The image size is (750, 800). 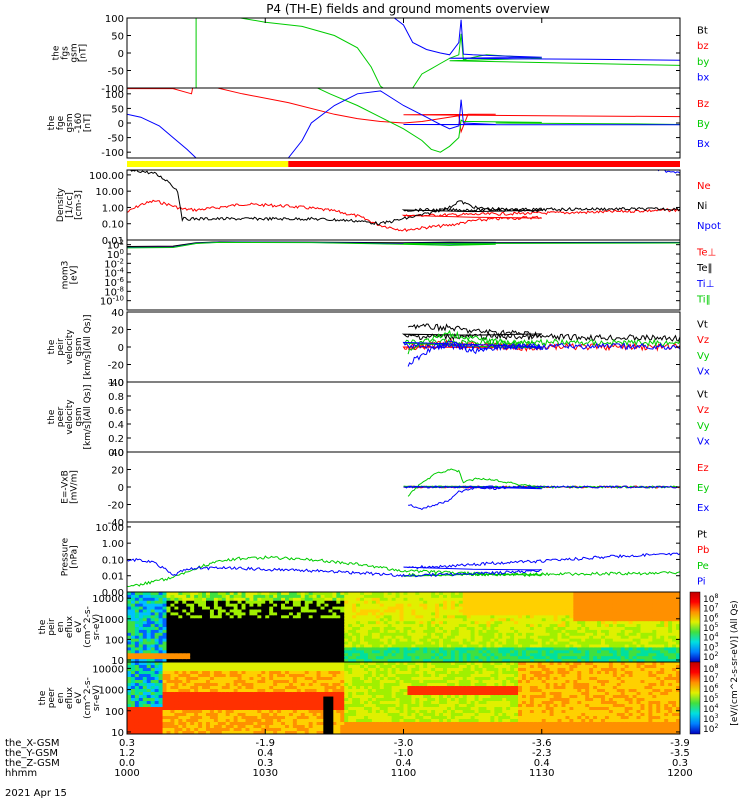 I want to click on legend-entry-Vt: Vt, so click(x=702, y=325).